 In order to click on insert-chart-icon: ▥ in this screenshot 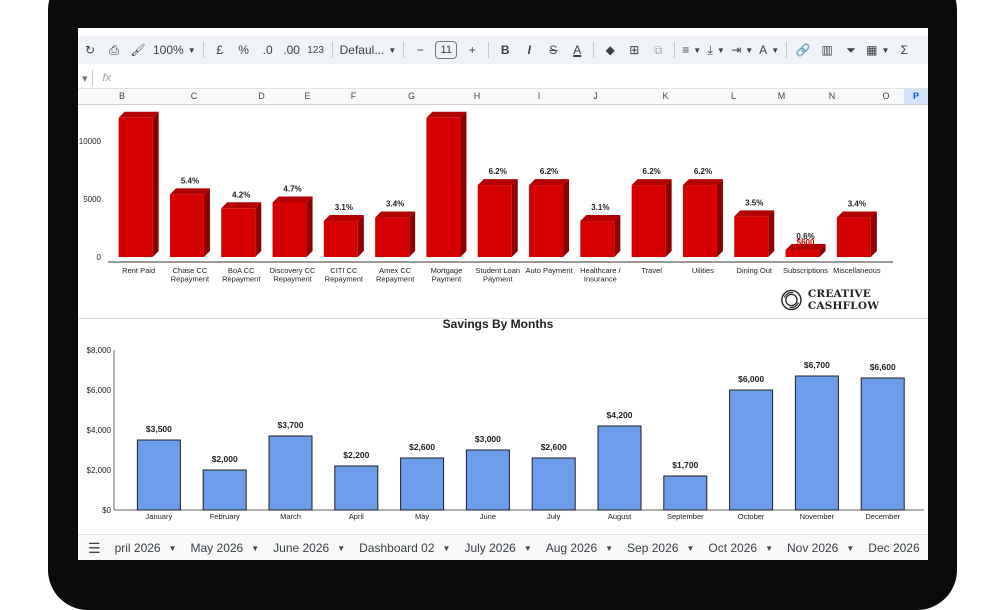, I will do `click(827, 50)`.